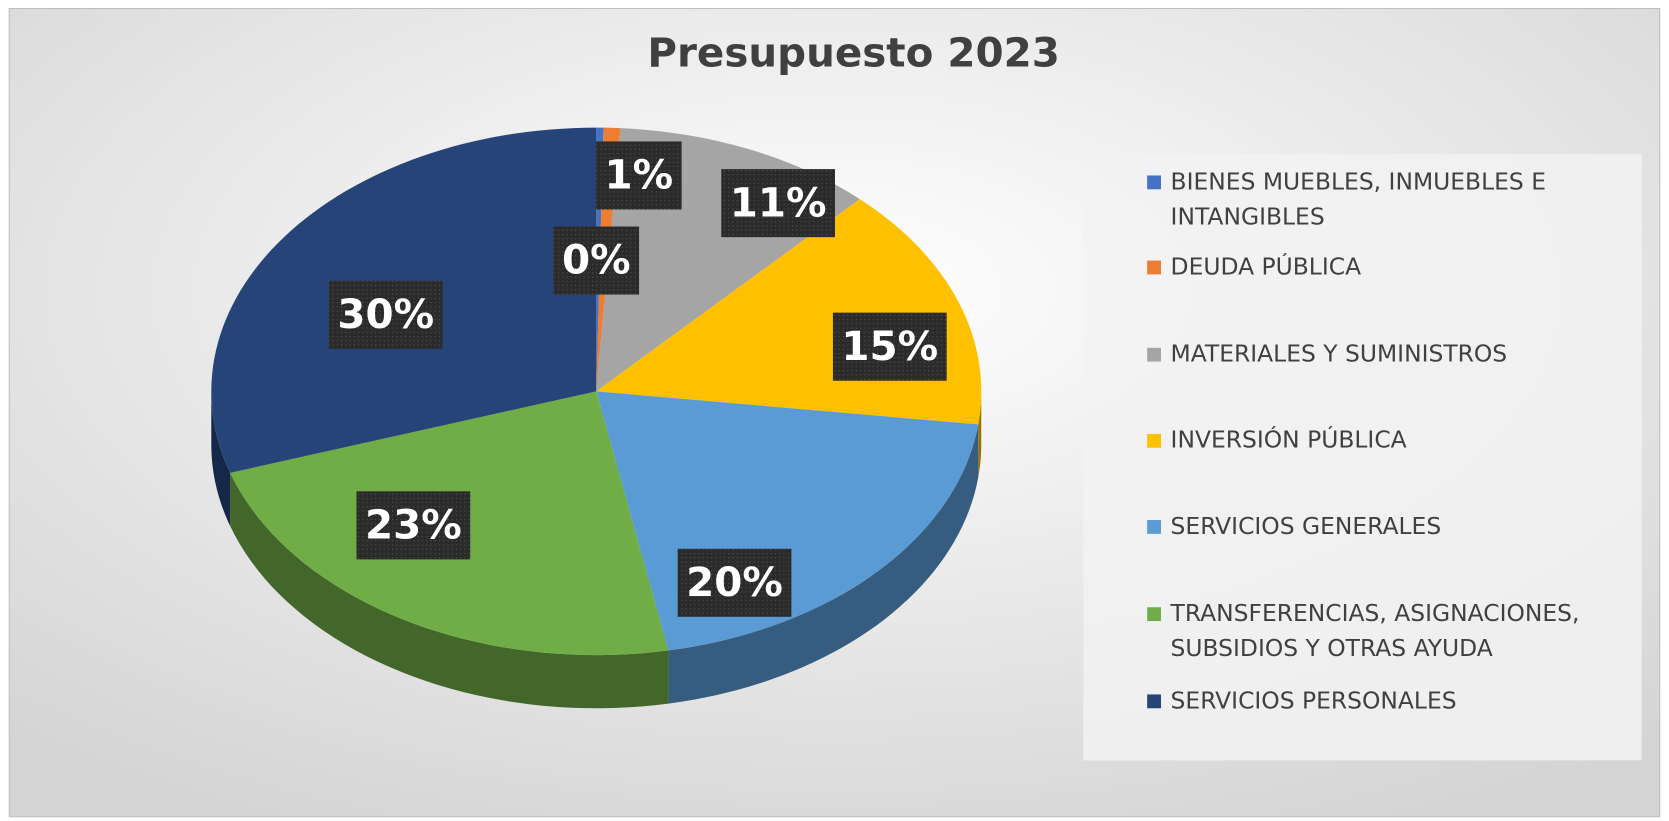 This screenshot has width=1669, height=821. I want to click on data-label: 23%, so click(413, 524).